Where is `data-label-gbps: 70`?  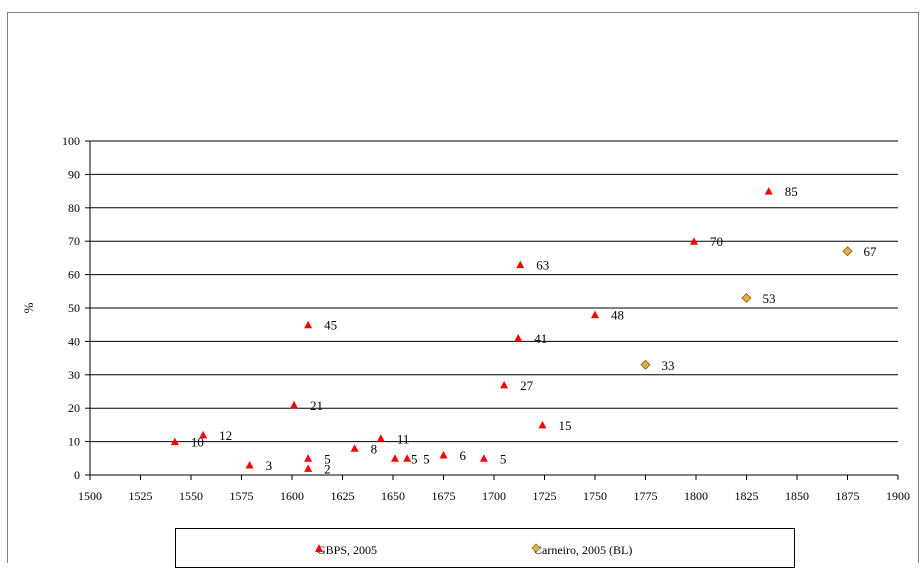 data-label-gbps: 70 is located at coordinates (716, 241).